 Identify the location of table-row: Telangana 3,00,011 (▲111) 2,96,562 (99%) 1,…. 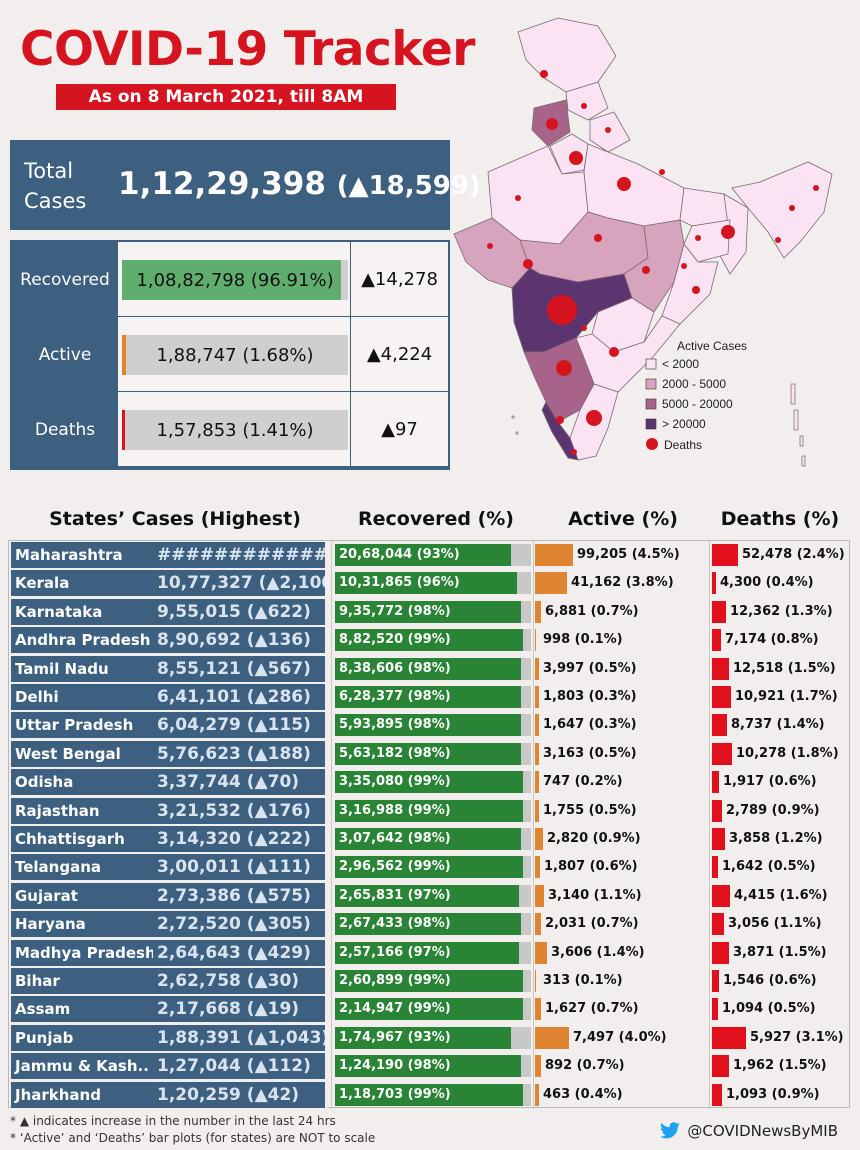
(429, 867).